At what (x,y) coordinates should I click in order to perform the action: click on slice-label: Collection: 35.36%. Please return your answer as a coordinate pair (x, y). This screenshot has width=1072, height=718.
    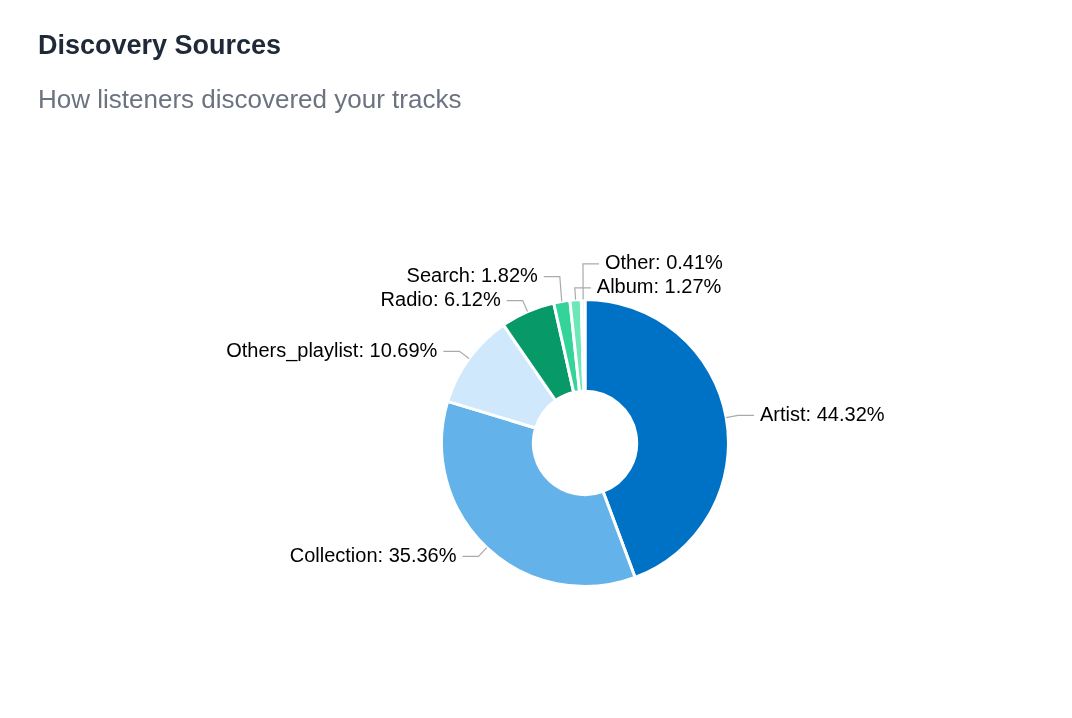
    Looking at the image, I should click on (373, 554).